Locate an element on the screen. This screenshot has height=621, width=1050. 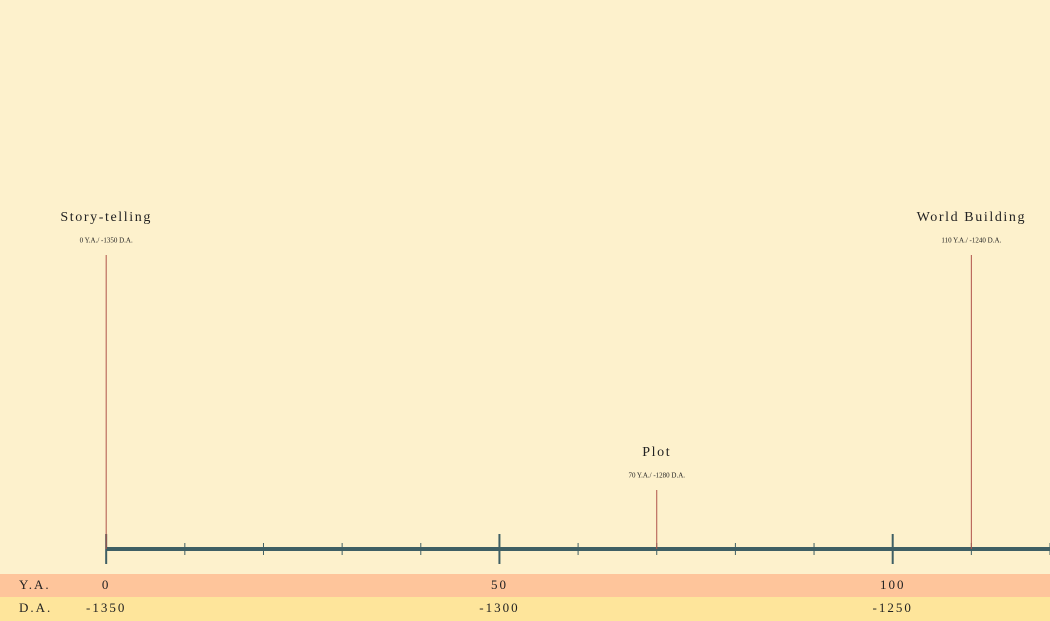
ya-band is located at coordinates (525, 585).